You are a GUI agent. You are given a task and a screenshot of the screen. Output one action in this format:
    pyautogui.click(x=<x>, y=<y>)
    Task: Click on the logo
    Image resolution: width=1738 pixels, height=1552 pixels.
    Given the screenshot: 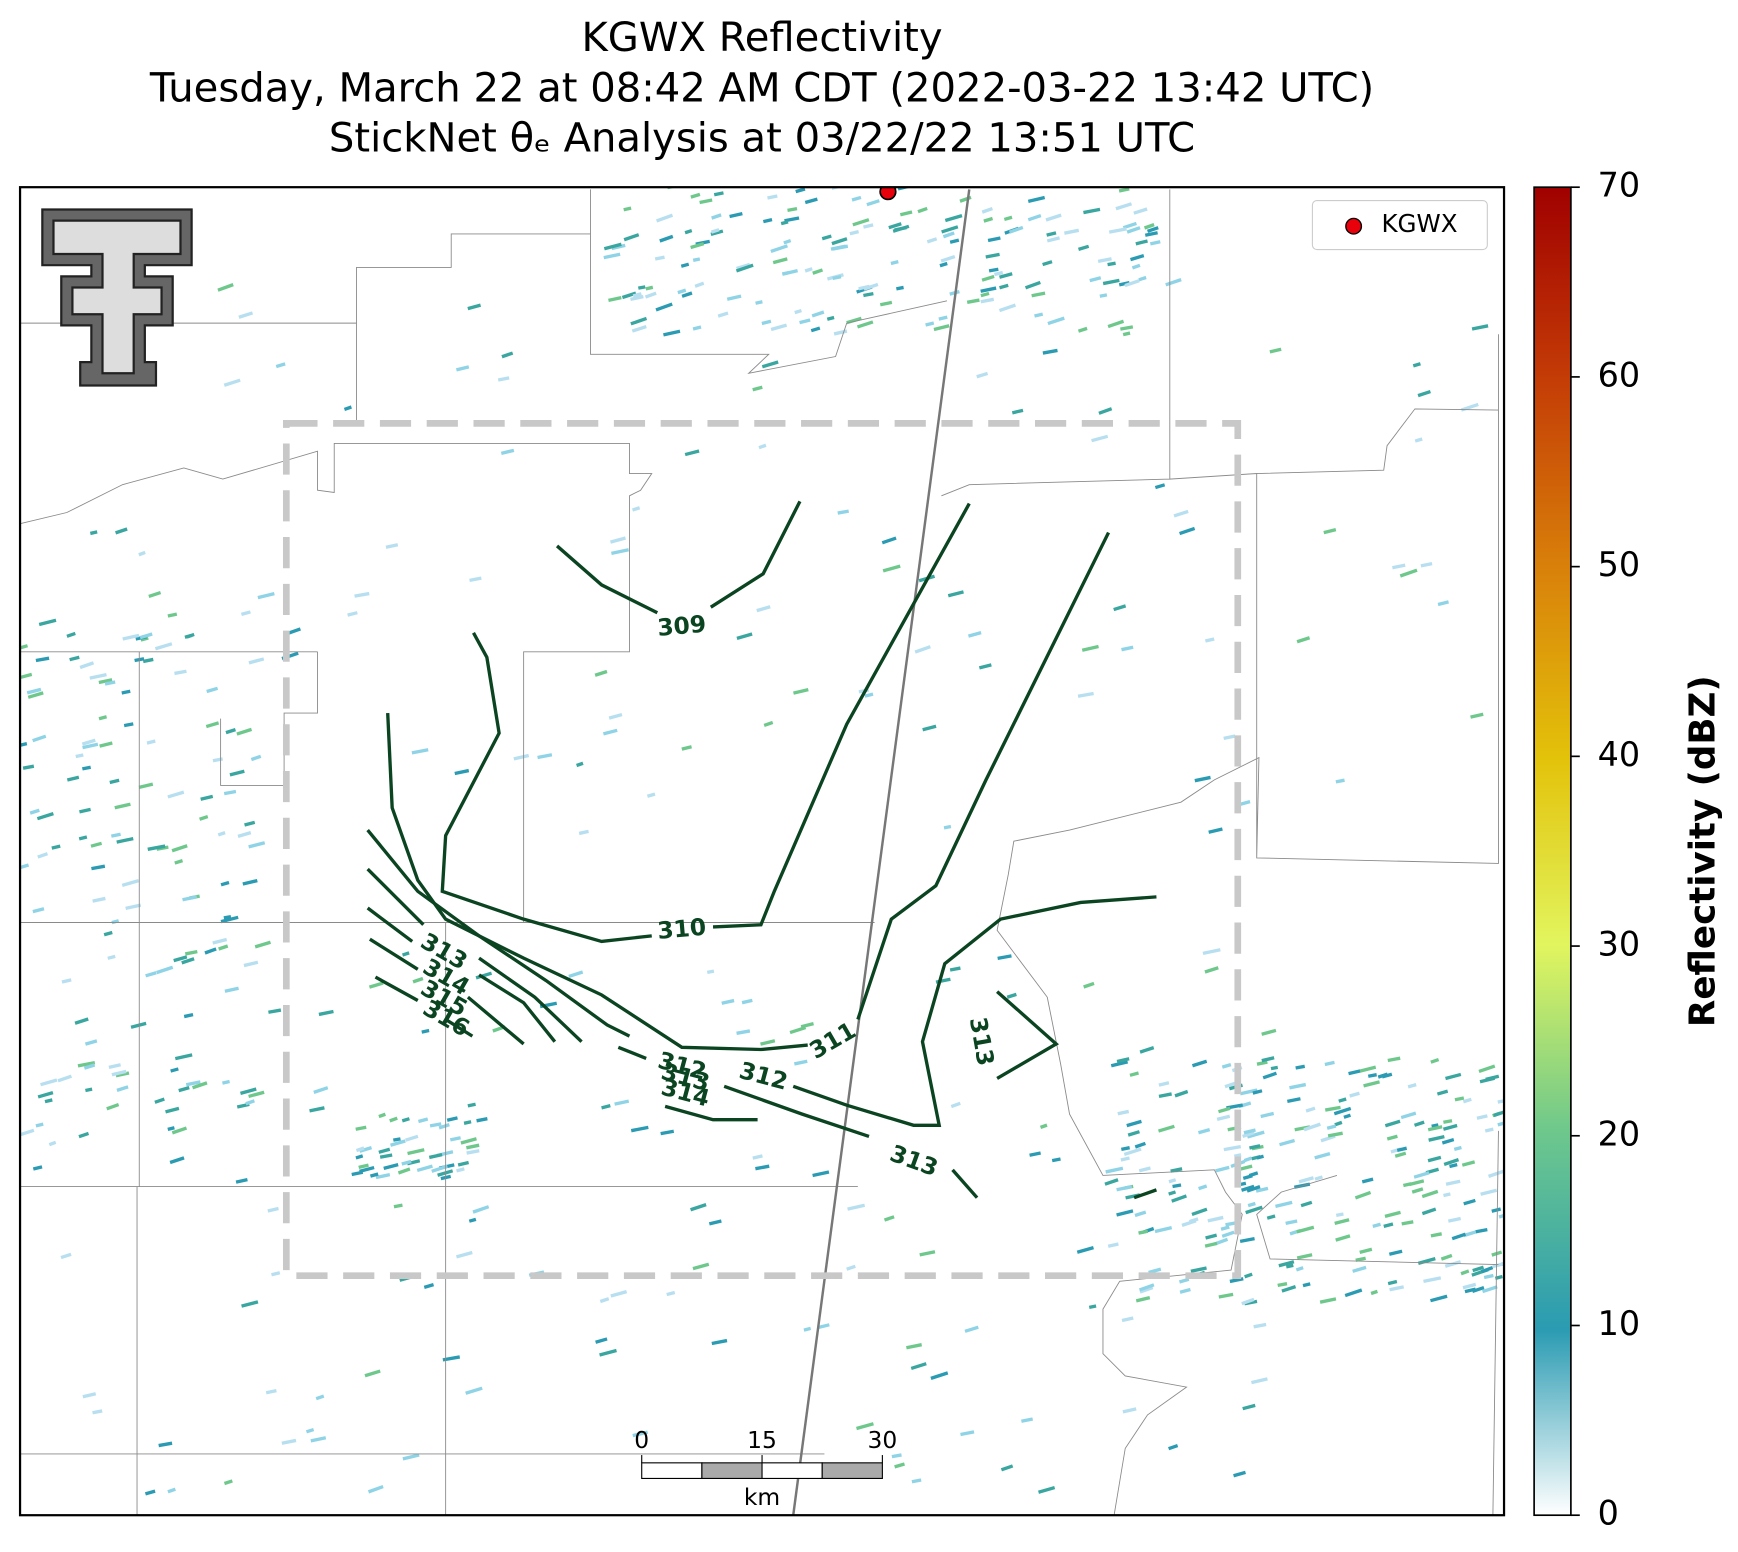 What is the action you would take?
    pyautogui.click(x=117, y=297)
    